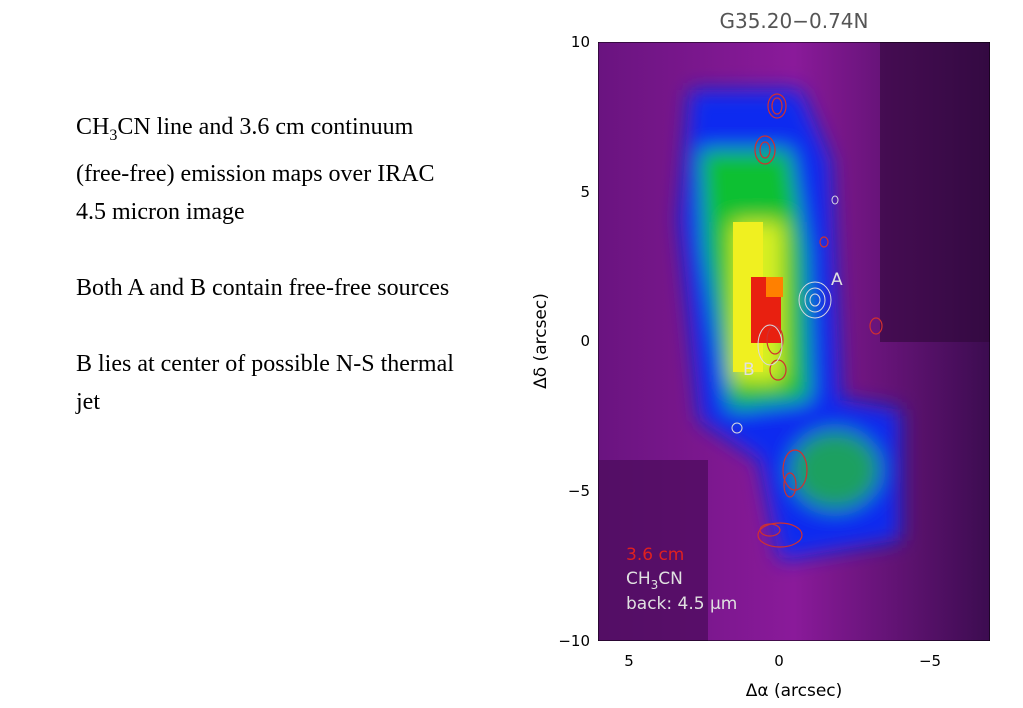 The height and width of the screenshot is (708, 1023). Describe the element at coordinates (580, 42) in the screenshot. I see `y-tick-label: 10` at that location.